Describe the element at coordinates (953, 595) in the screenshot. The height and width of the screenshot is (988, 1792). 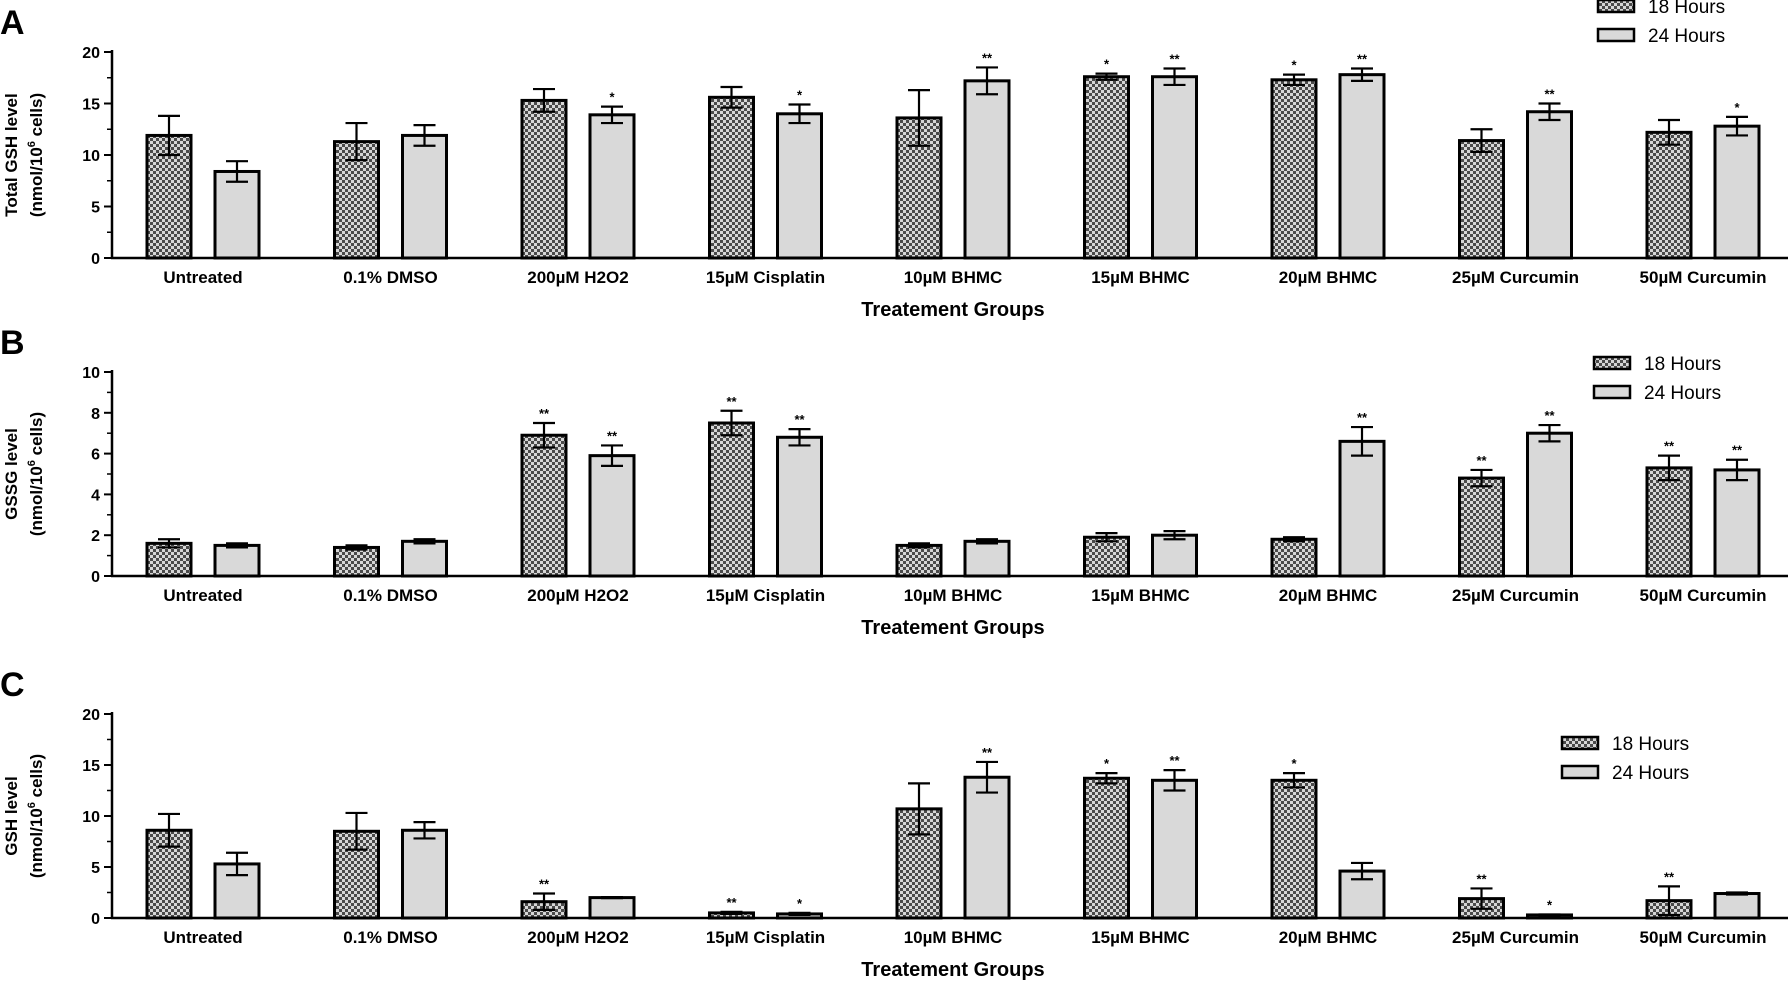
I see `x-tick-label: 10µM BHMC` at that location.